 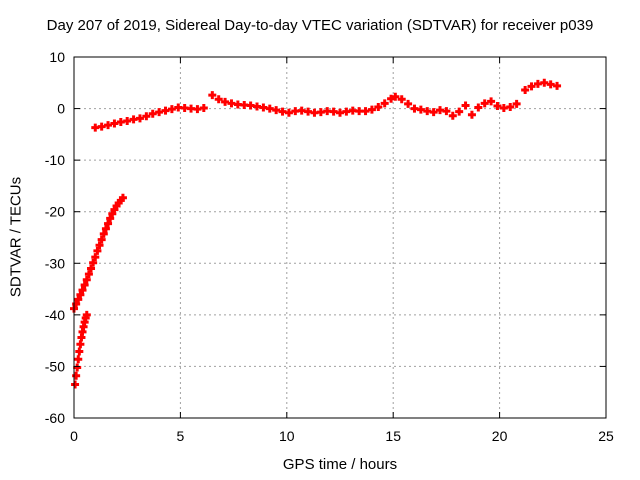 What do you see at coordinates (55, 263) in the screenshot?
I see `y-tick-label: -30` at bounding box center [55, 263].